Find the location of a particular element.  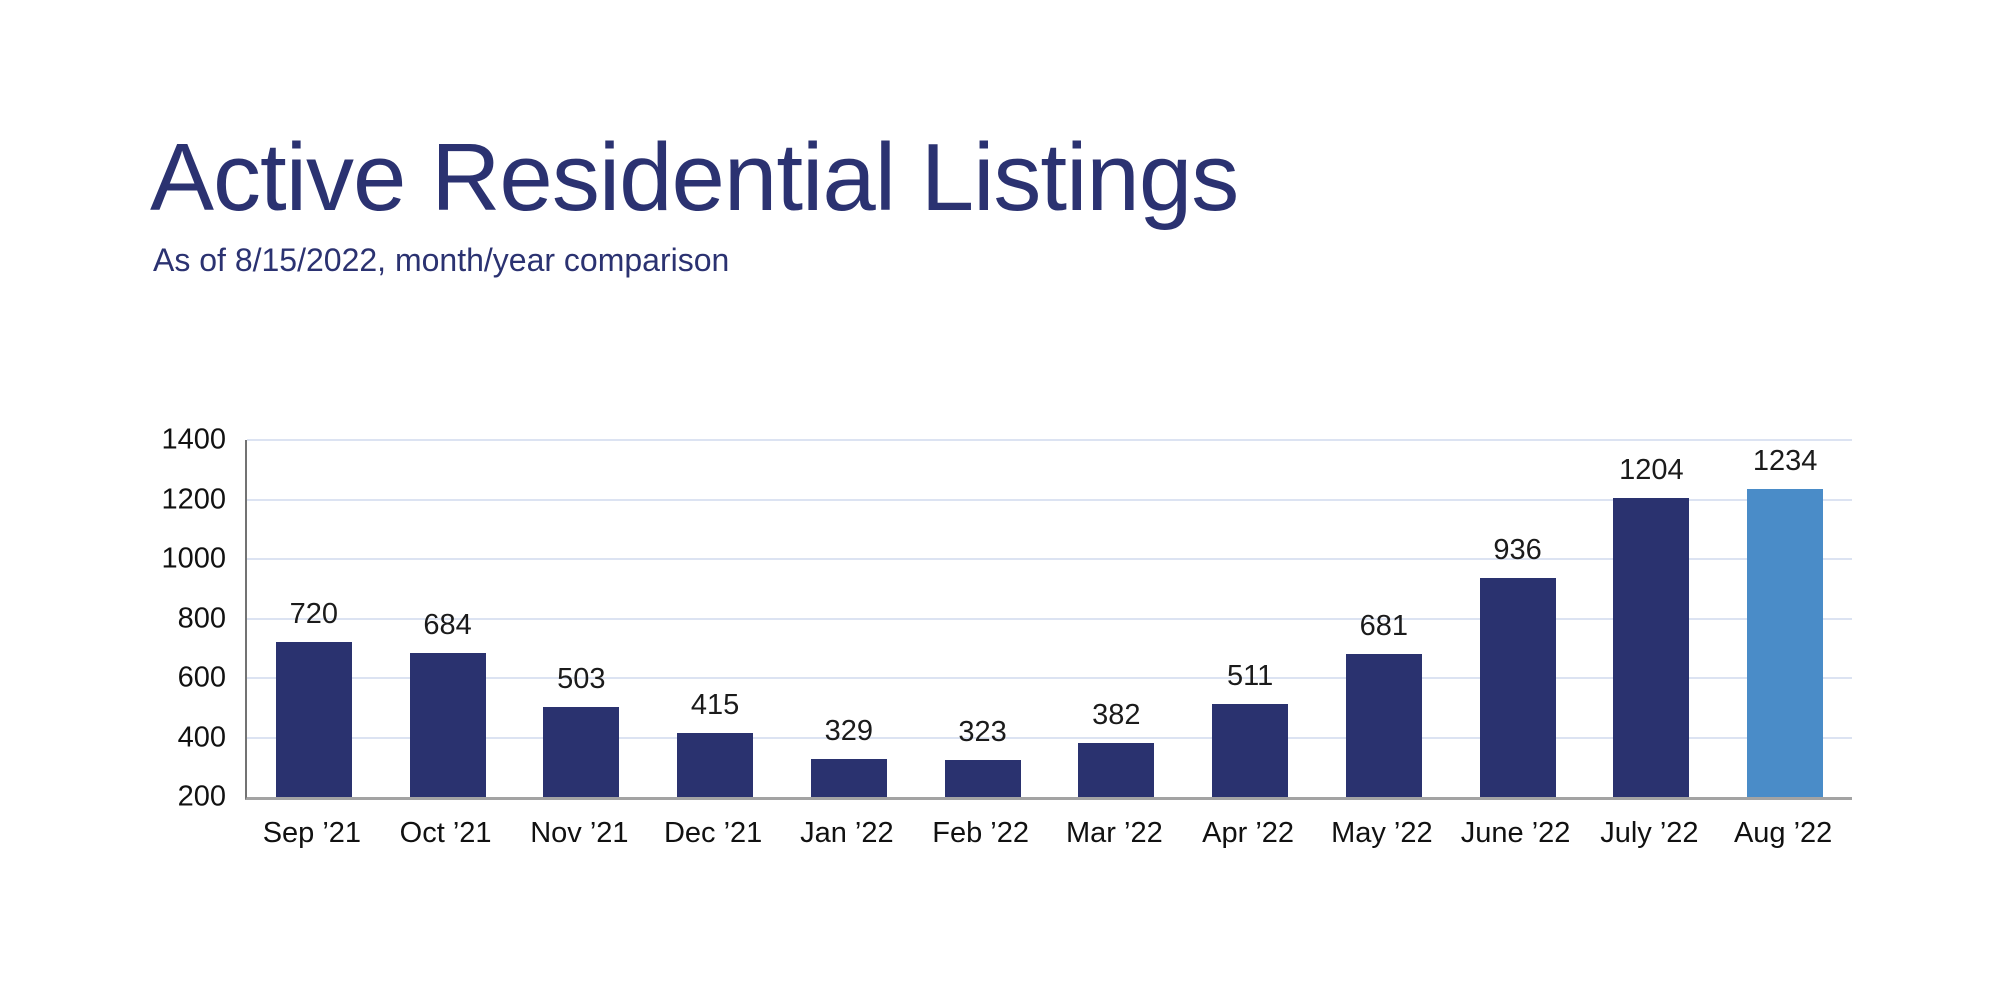

x-tick-label: Jan ’22 is located at coordinates (847, 833).